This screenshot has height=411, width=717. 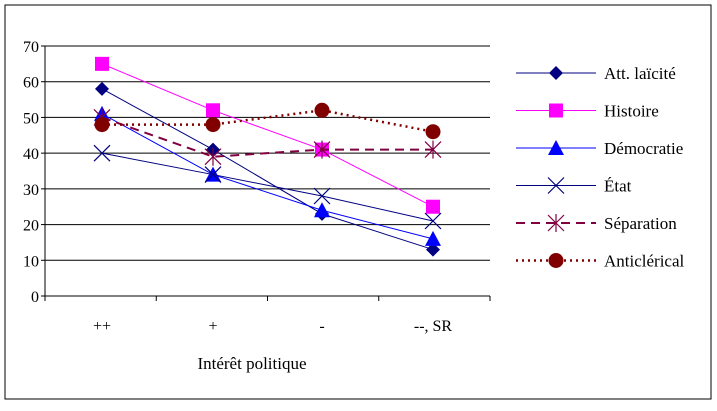 I want to click on legend-label: État, so click(x=618, y=186).